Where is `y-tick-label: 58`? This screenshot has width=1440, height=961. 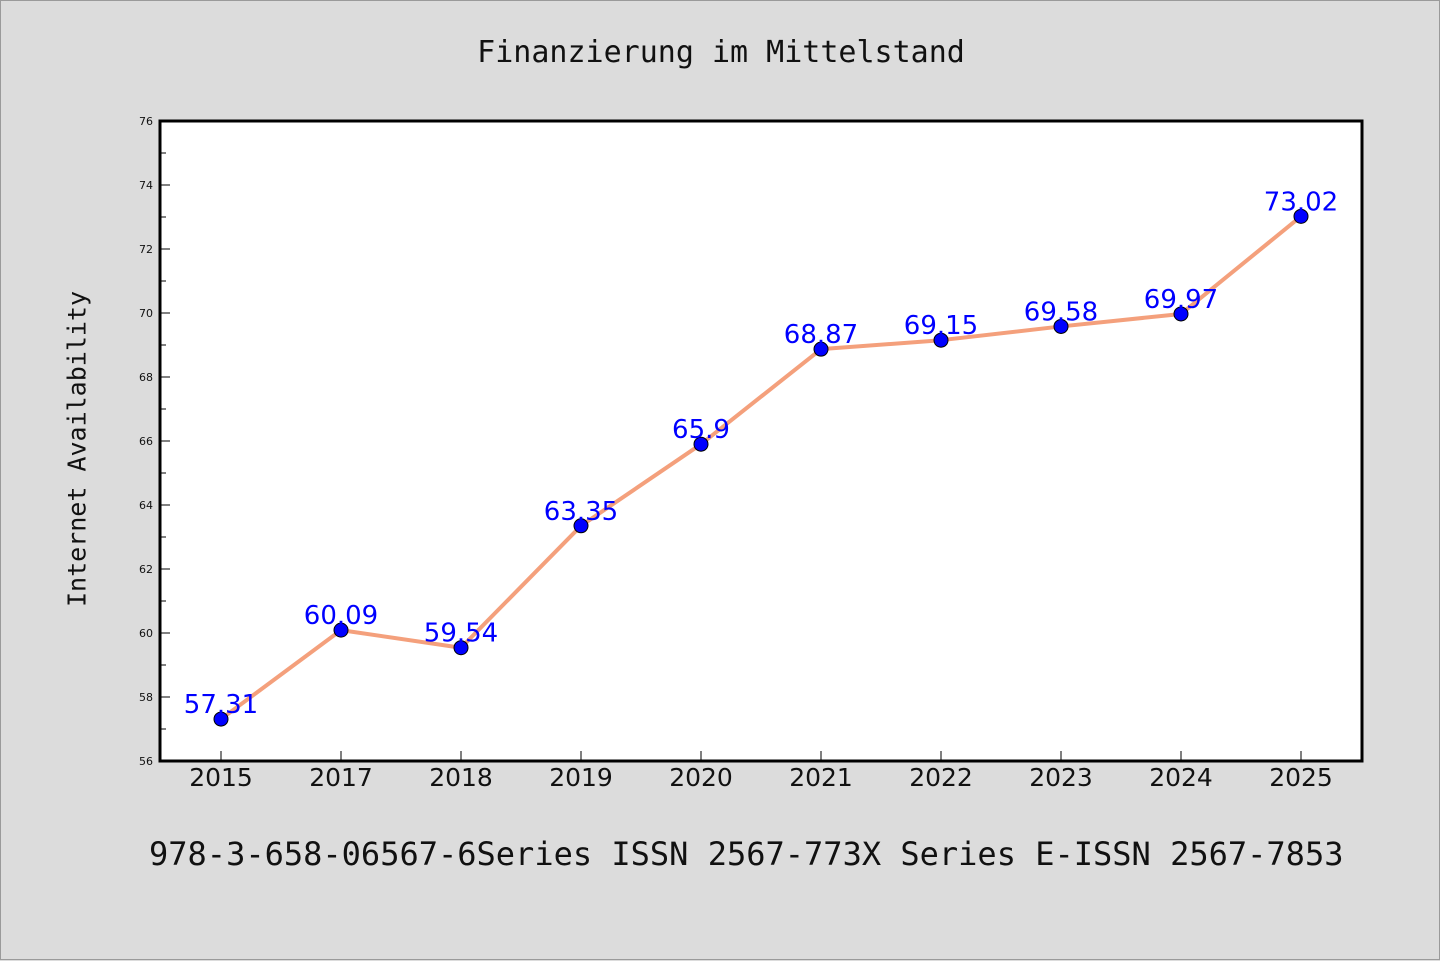
y-tick-label: 58 is located at coordinates (146, 697).